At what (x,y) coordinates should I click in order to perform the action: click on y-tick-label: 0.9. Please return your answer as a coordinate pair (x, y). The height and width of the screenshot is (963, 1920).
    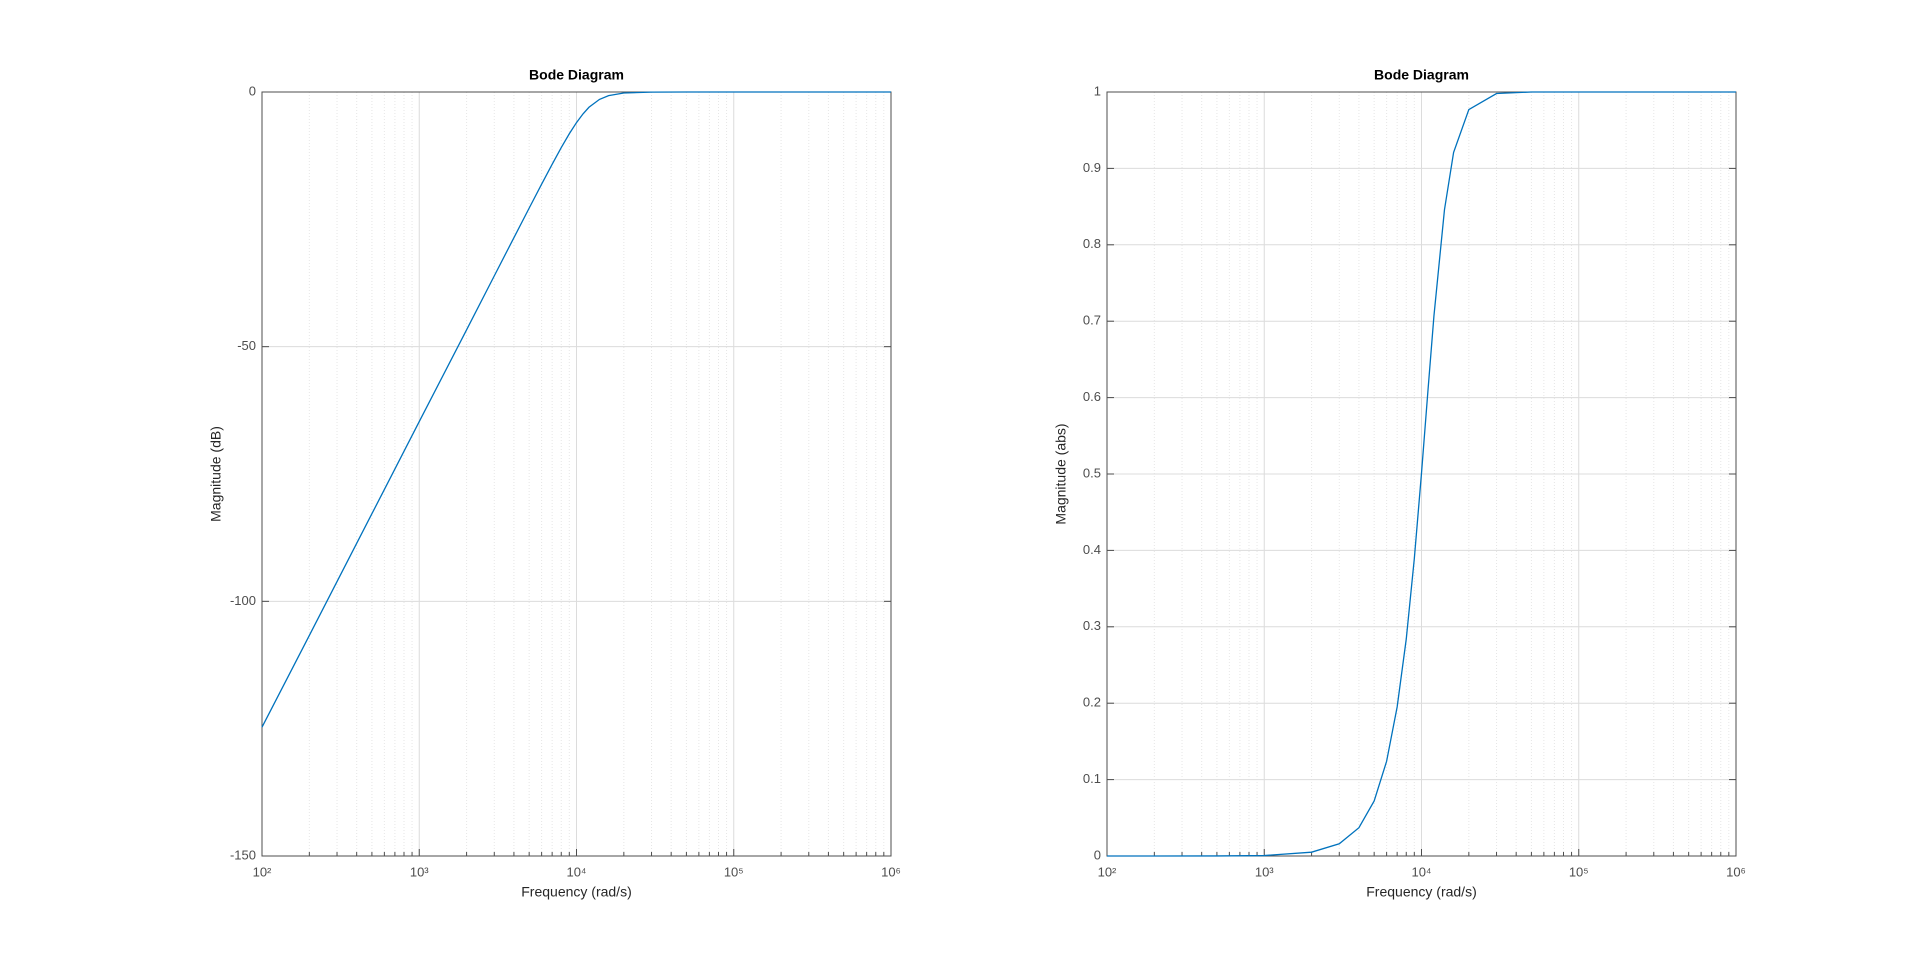
    Looking at the image, I should click on (1092, 167).